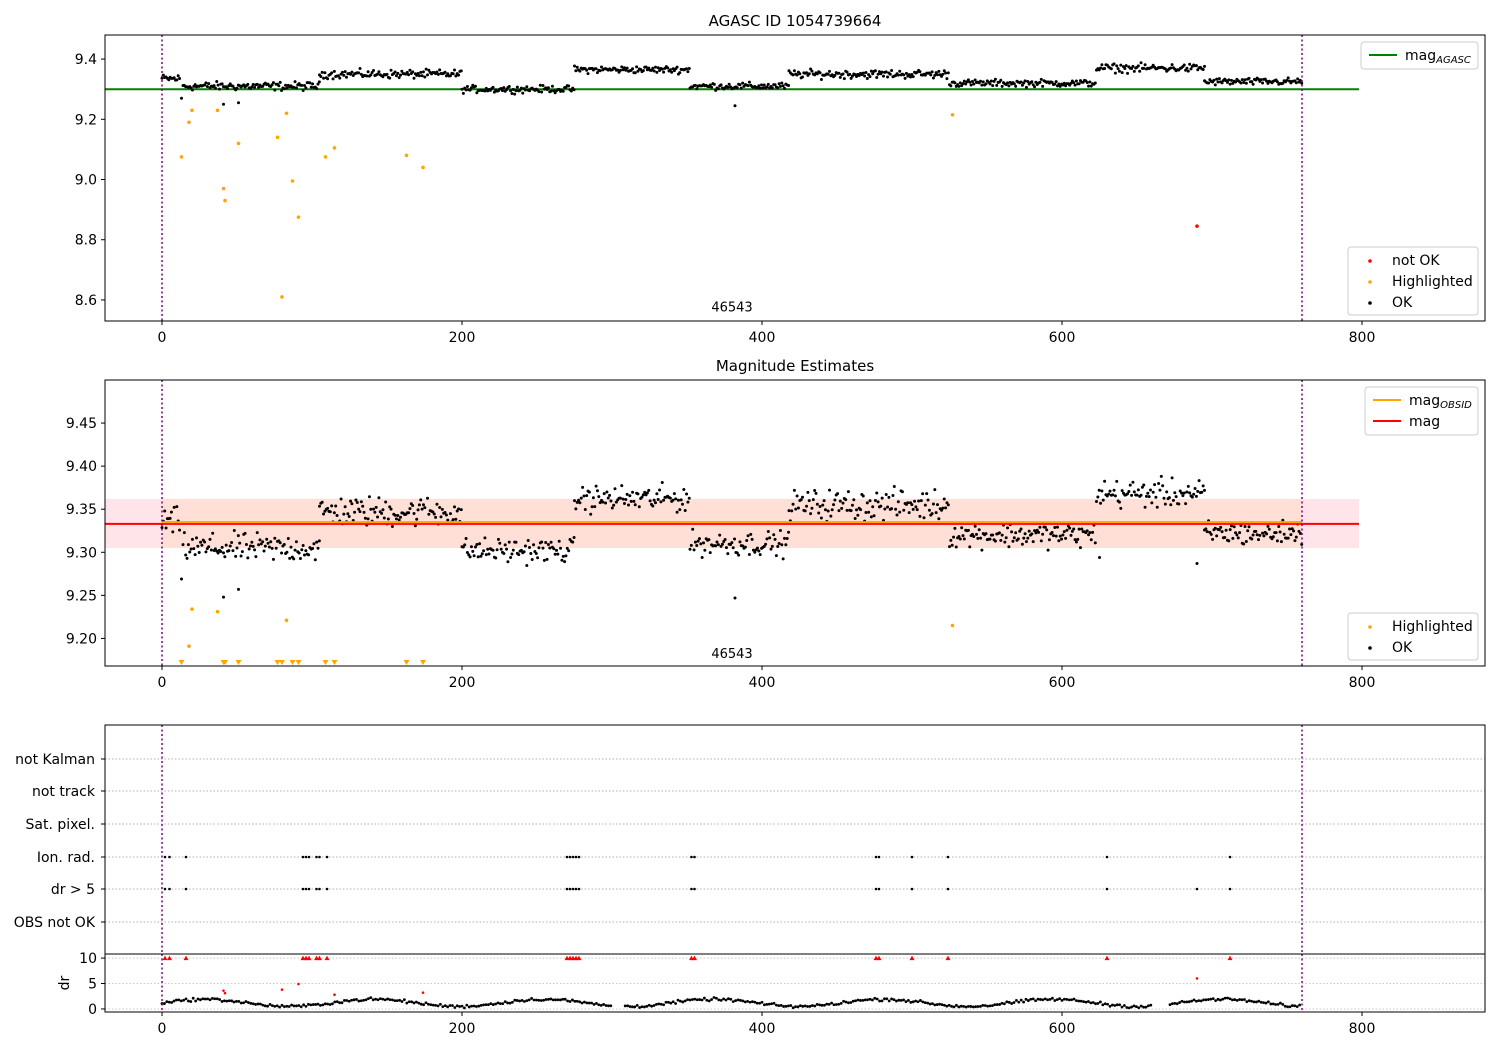 Image resolution: width=1500 pixels, height=1050 pixels. I want to click on x-tick-label: 400, so click(762, 1029).